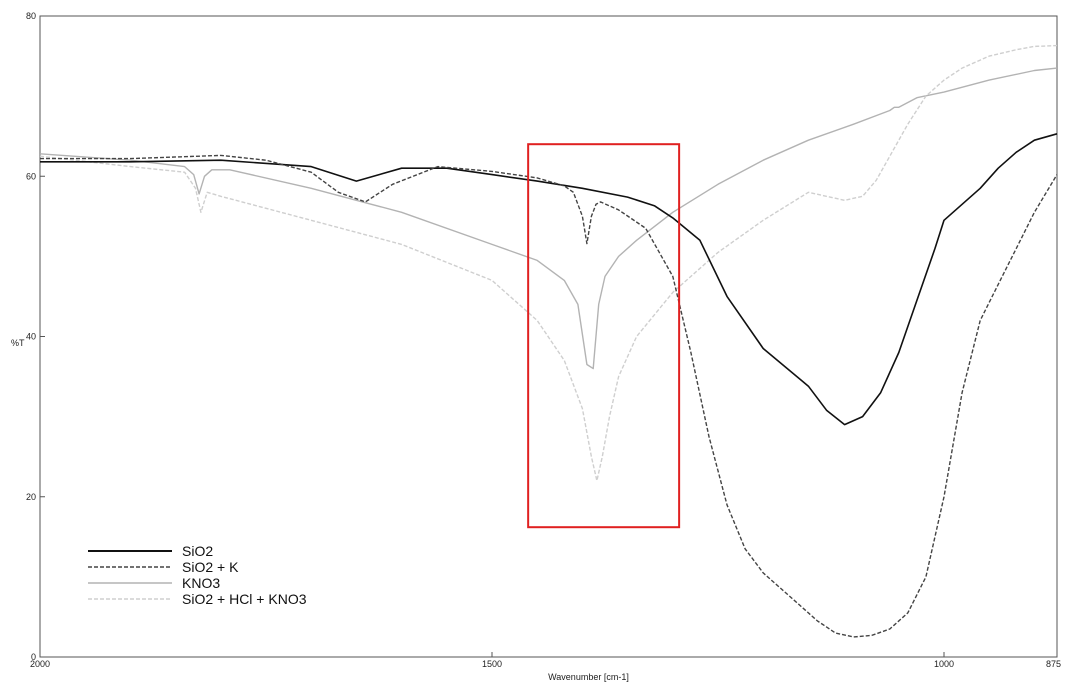  I want to click on y-axis-label: %T, so click(18, 343).